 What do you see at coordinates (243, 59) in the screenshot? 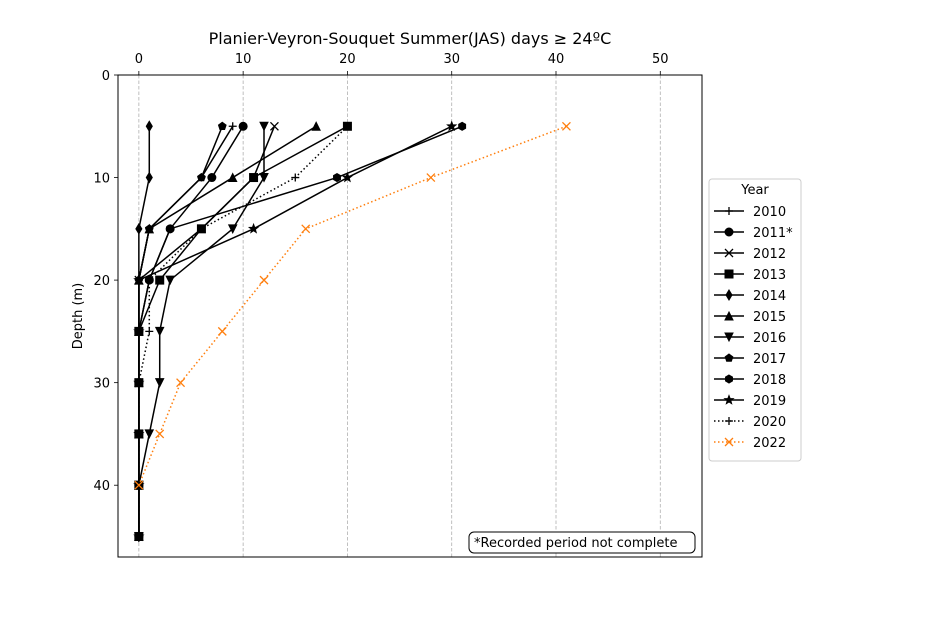
I see `x-tick-label: 10` at bounding box center [243, 59].